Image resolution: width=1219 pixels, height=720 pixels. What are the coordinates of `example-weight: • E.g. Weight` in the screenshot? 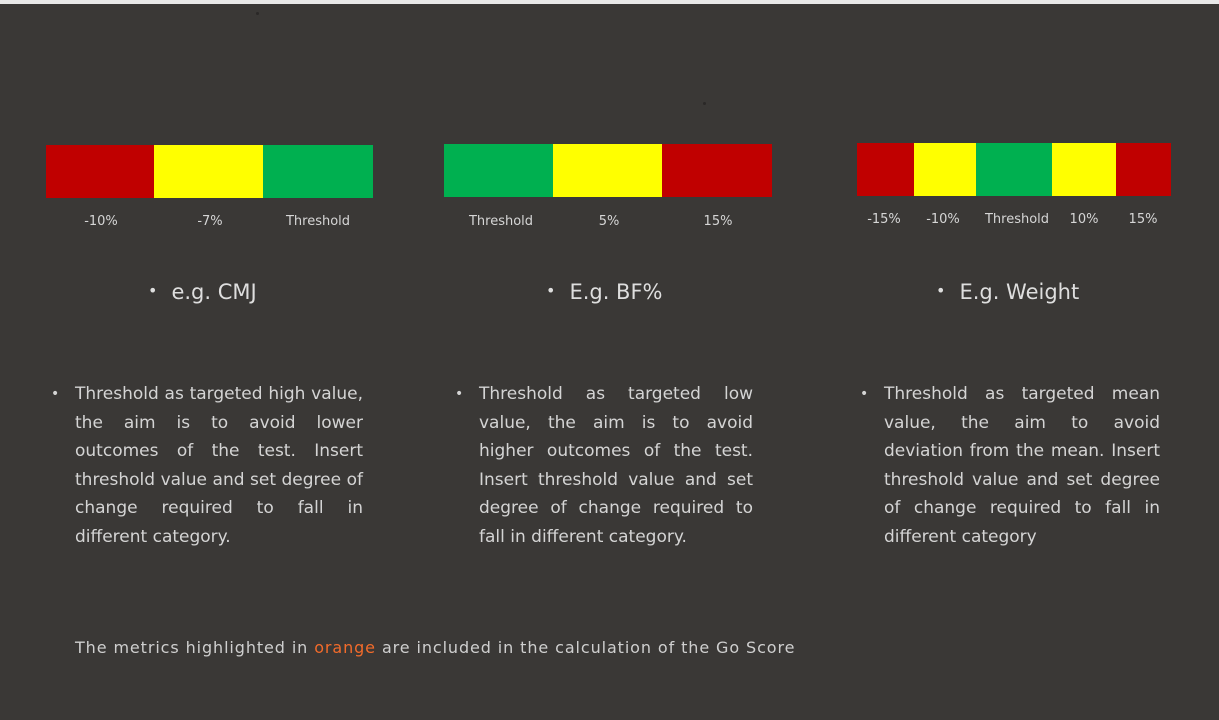 It's located at (1007, 292).